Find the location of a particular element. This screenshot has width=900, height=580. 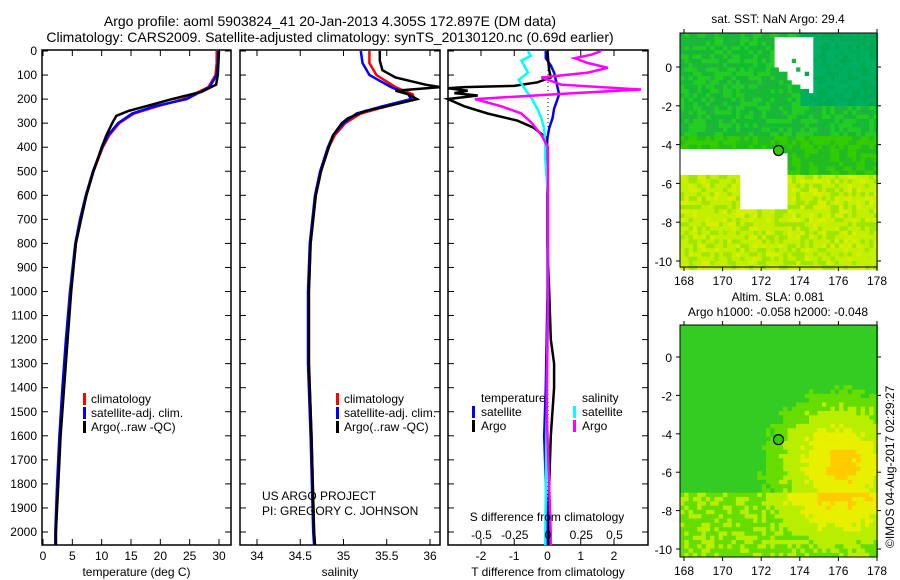

map-y-tick-label: -4 is located at coordinates (666, 146).